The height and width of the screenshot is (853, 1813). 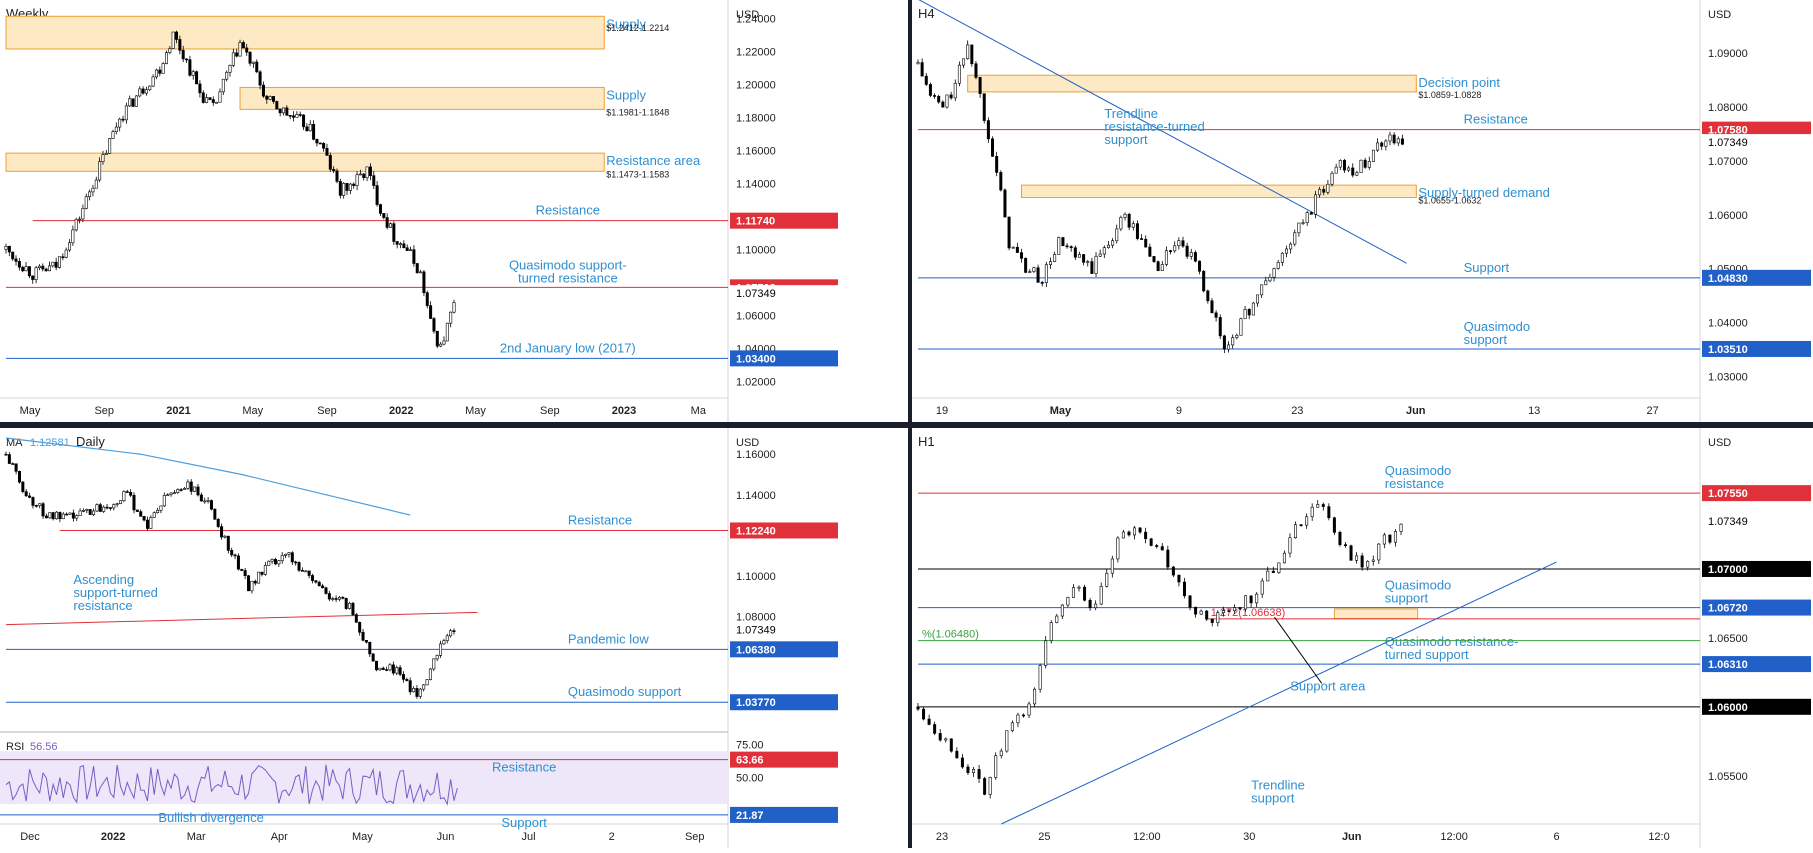 I want to click on x-tick-label: May, so click(x=252, y=411).